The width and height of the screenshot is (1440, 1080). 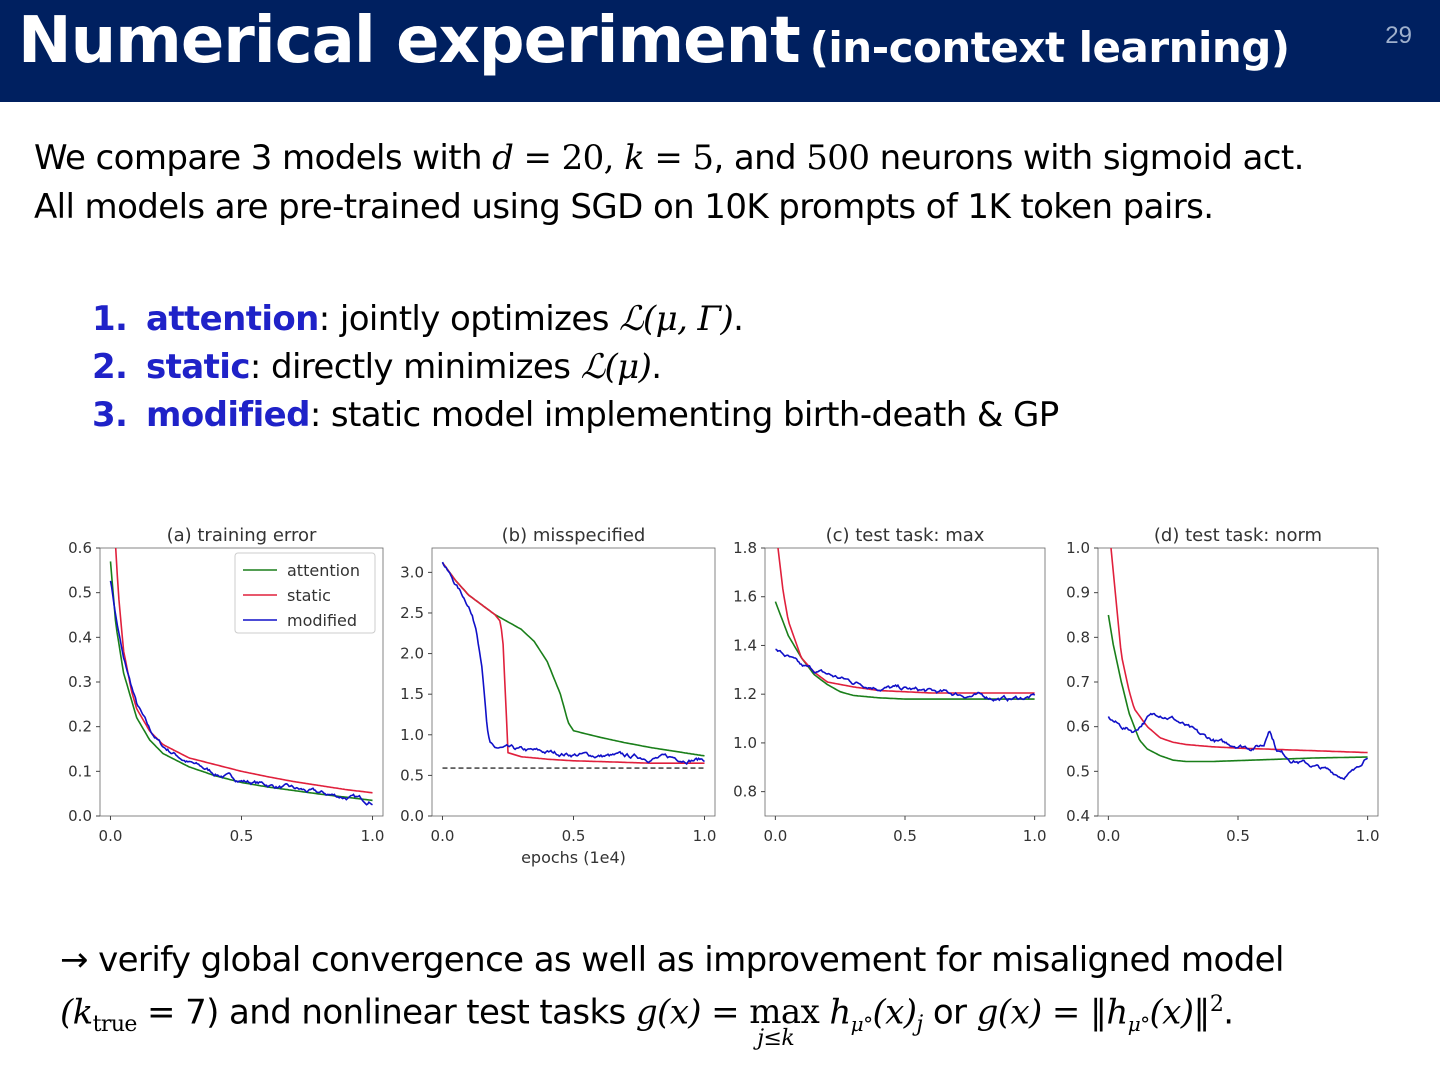 I want to click on math-eq-20: = 20,, so click(x=569, y=158).